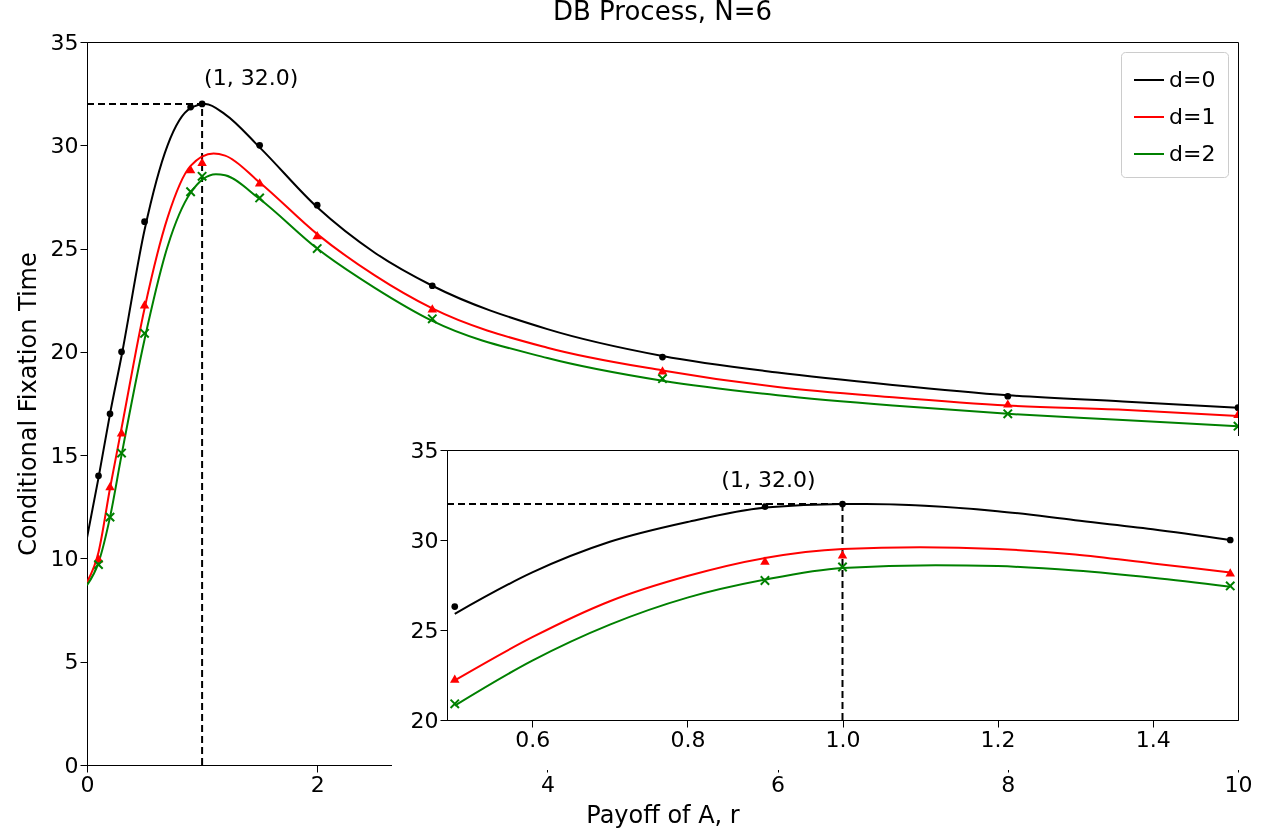 This screenshot has height=833, width=1271. What do you see at coordinates (662, 13) in the screenshot?
I see `chart-title: DB Process, N=6` at bounding box center [662, 13].